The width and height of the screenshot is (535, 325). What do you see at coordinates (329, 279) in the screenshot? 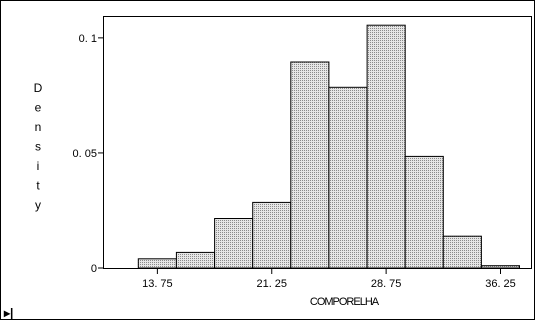
I see `x-axis: 13. 75 21. 25 28. 75 36. 25` at bounding box center [329, 279].